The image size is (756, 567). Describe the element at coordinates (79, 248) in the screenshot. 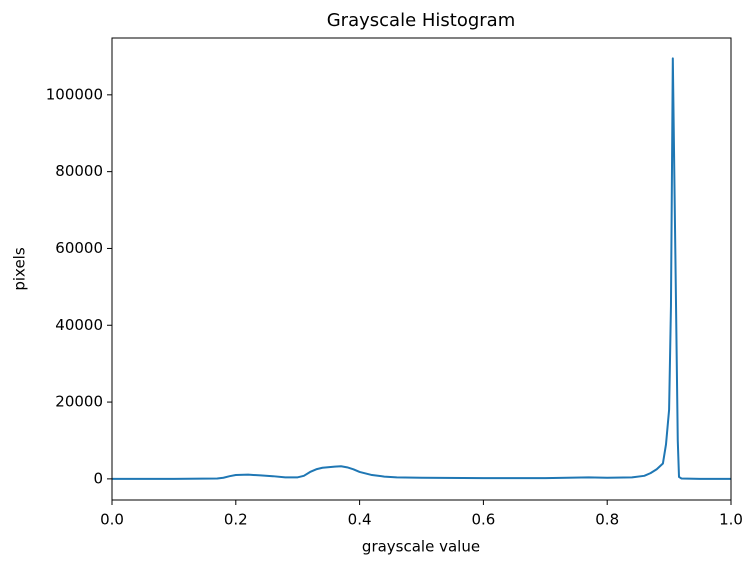

I see `y-tick-label: 60000` at that location.